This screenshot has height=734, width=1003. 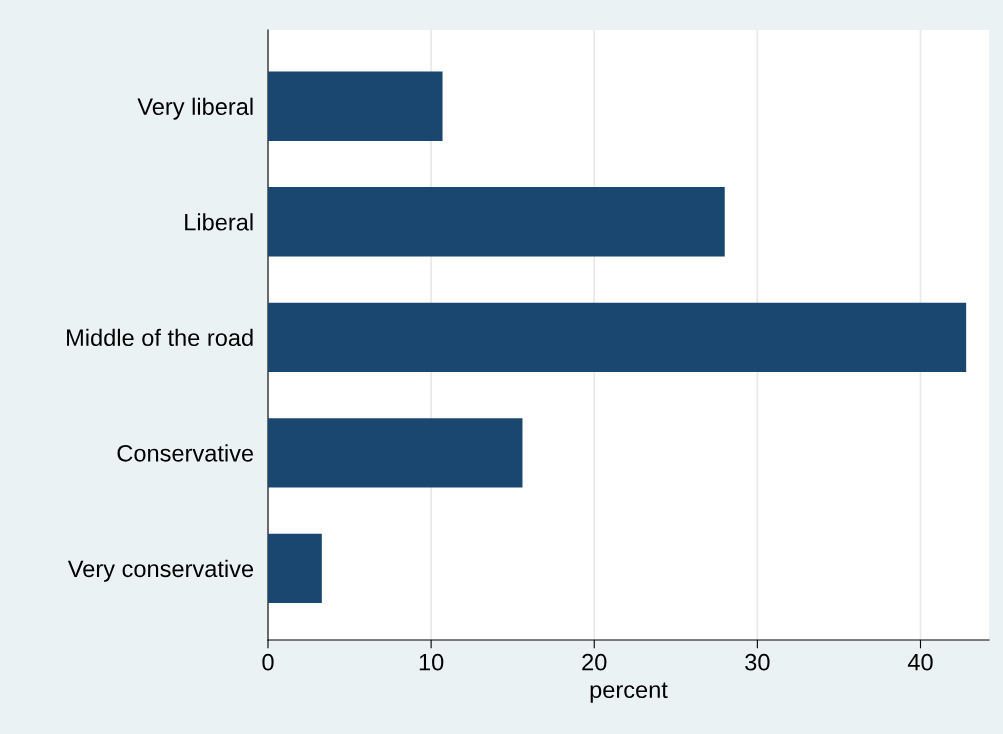 What do you see at coordinates (629, 692) in the screenshot?
I see `x-axis-title: percent` at bounding box center [629, 692].